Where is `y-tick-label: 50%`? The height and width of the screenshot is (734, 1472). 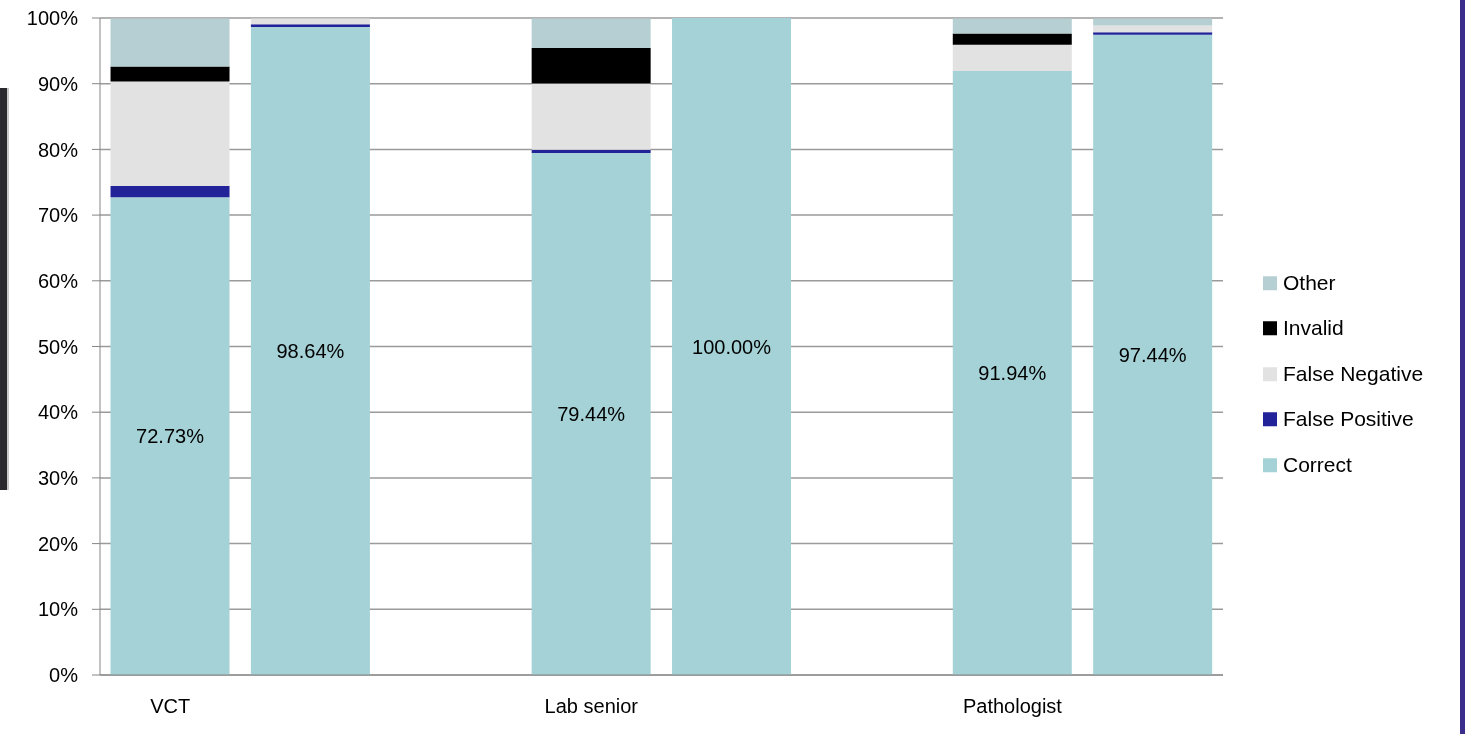 y-tick-label: 50% is located at coordinates (58, 346).